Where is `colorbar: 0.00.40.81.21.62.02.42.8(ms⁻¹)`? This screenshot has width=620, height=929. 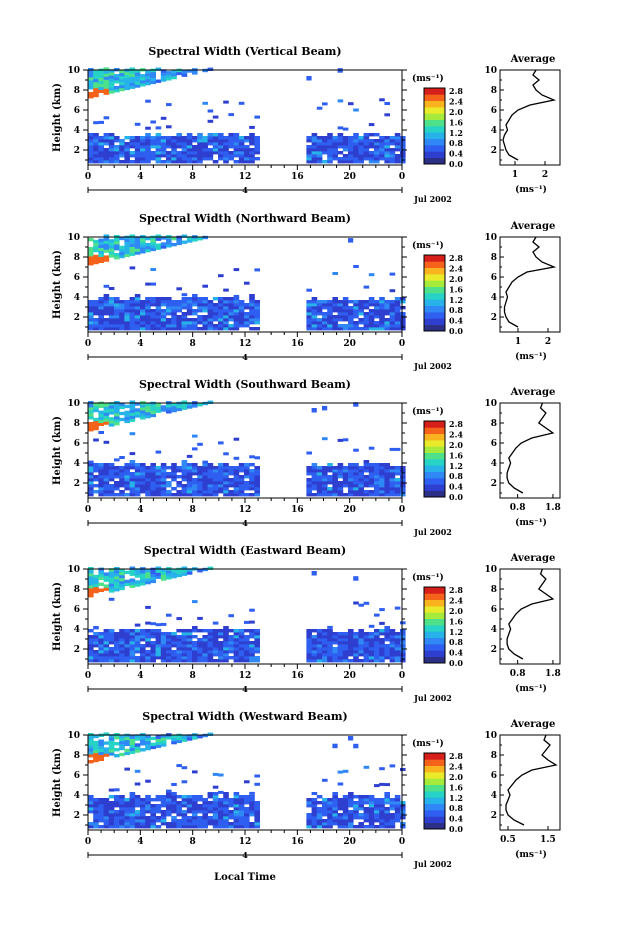
colorbar: 0.00.40.81.21.62.02.42.8(ms⁻¹) is located at coordinates (437, 620).